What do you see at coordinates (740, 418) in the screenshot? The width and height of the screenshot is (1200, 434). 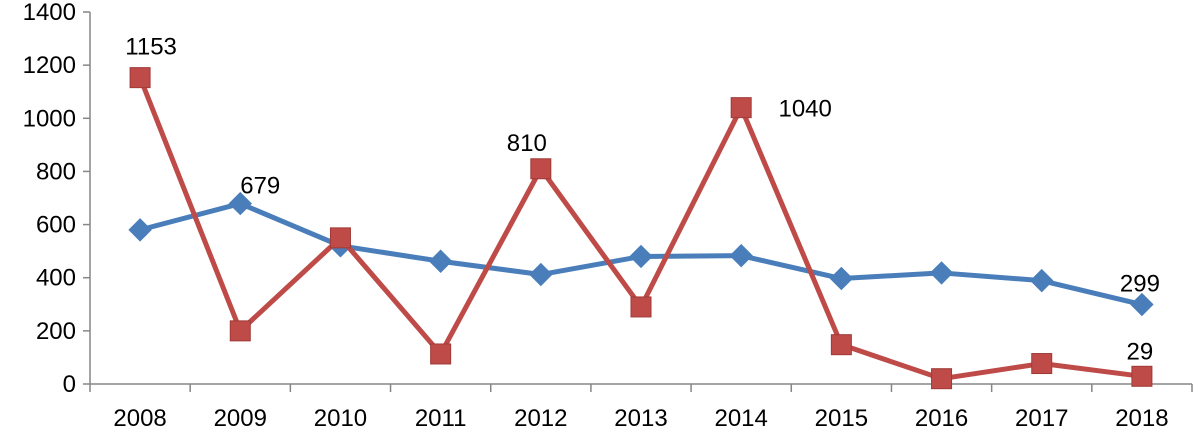 I see `x-tick-label: 2014` at bounding box center [740, 418].